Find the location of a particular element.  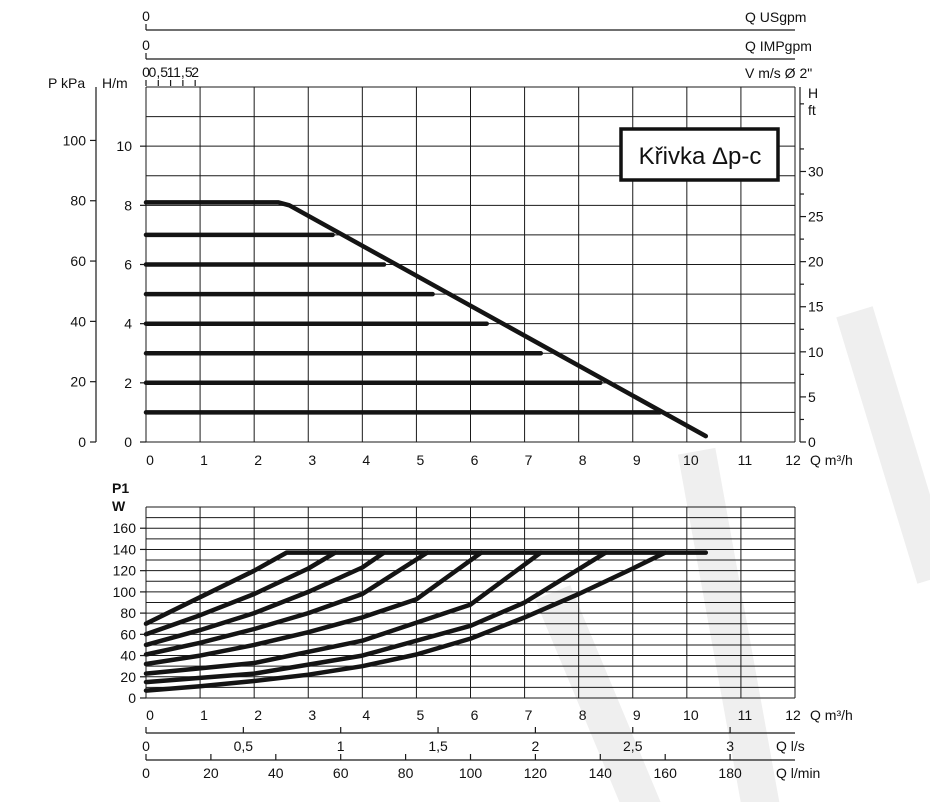

power-x-tick-label: 8 is located at coordinates (583, 715).